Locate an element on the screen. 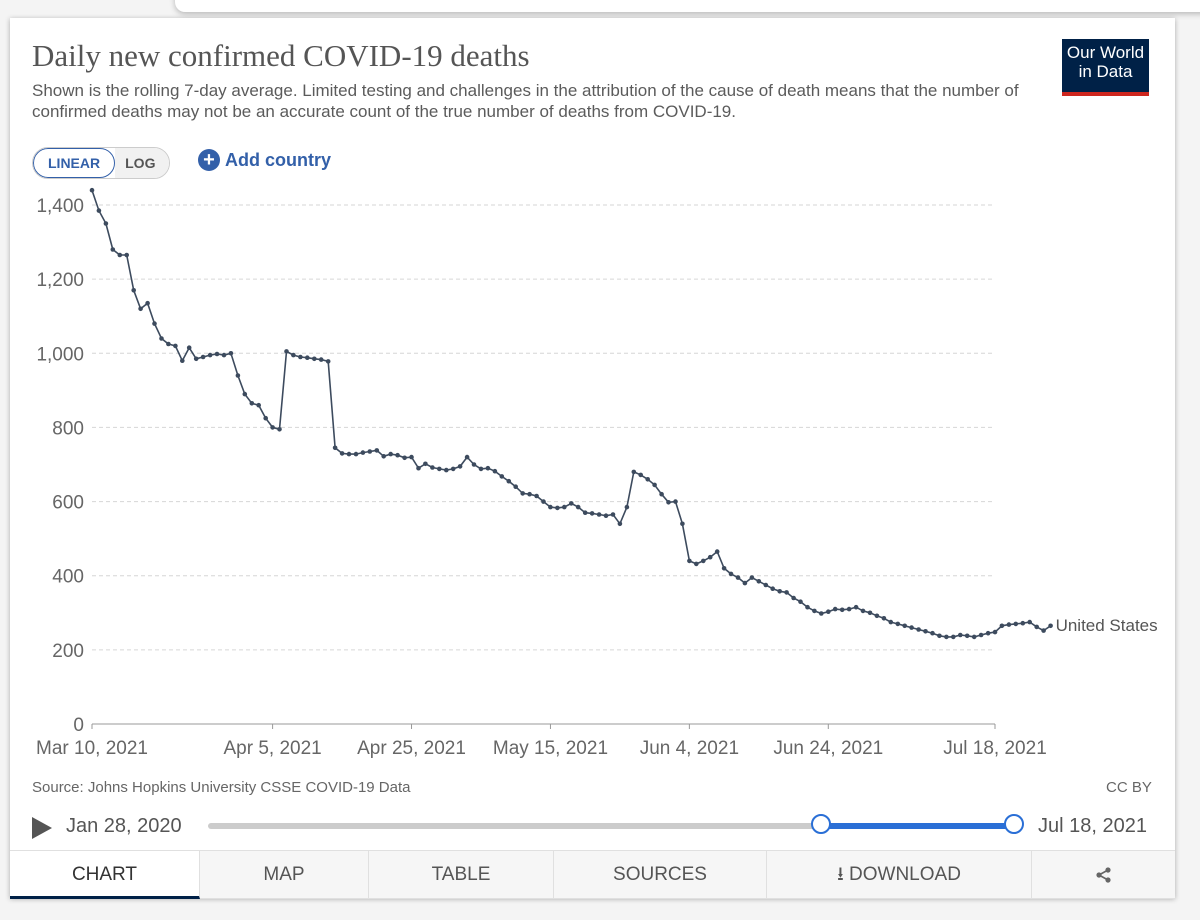 This screenshot has width=1200, height=920. license-note: CC BY is located at coordinates (1129, 787).